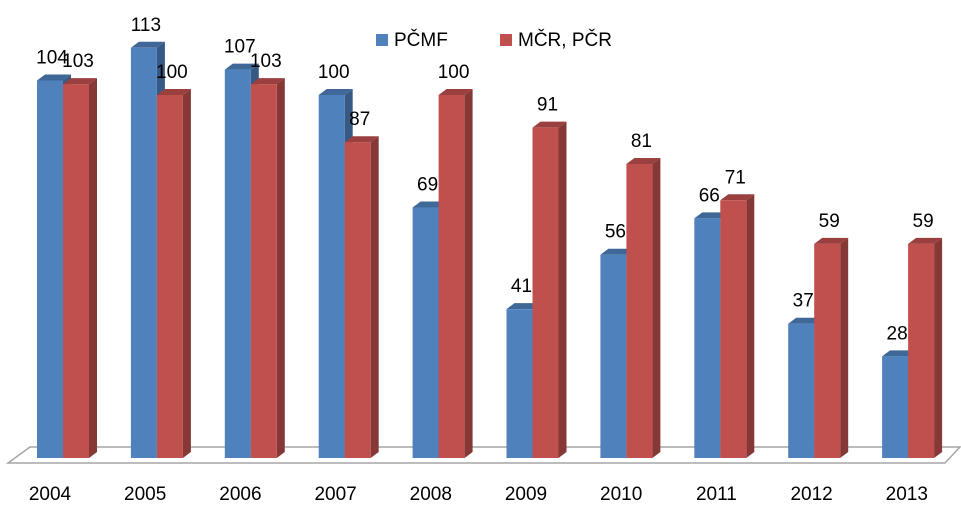 Image resolution: width=961 pixels, height=506 pixels. Describe the element at coordinates (50, 494) in the screenshot. I see `x-tick-label: 2004` at that location.